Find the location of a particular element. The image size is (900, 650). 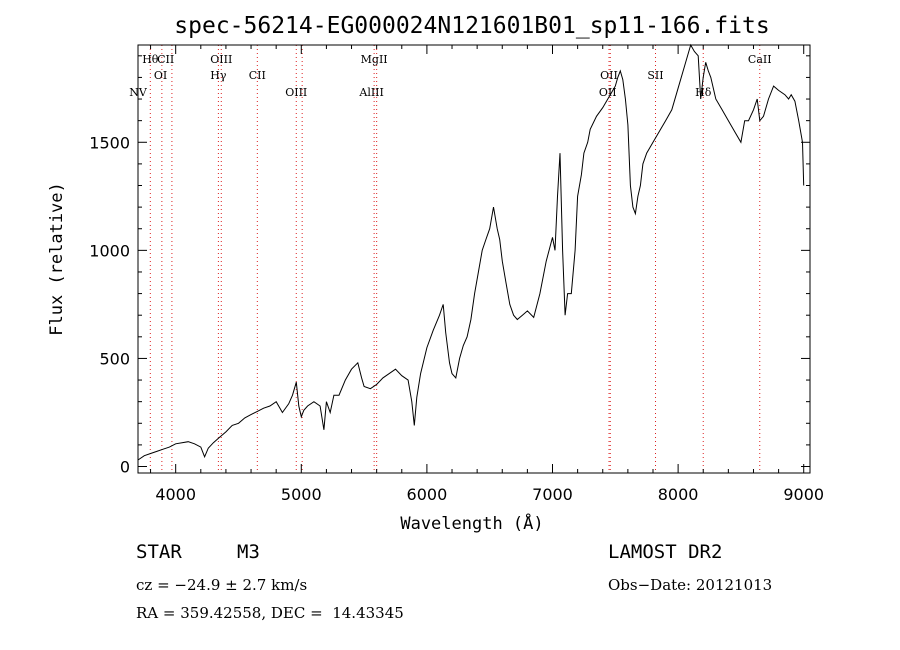

line-annotation-label: AlIII is located at coordinates (371, 92).